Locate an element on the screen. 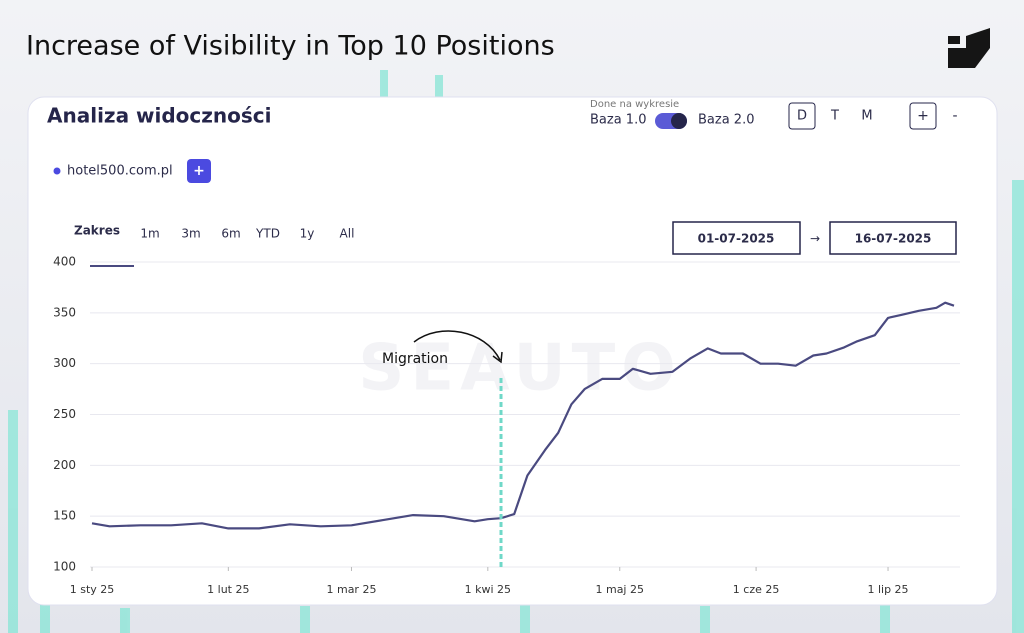 This screenshot has height=633, width=1024. y-tick-label: 100 is located at coordinates (64, 567).